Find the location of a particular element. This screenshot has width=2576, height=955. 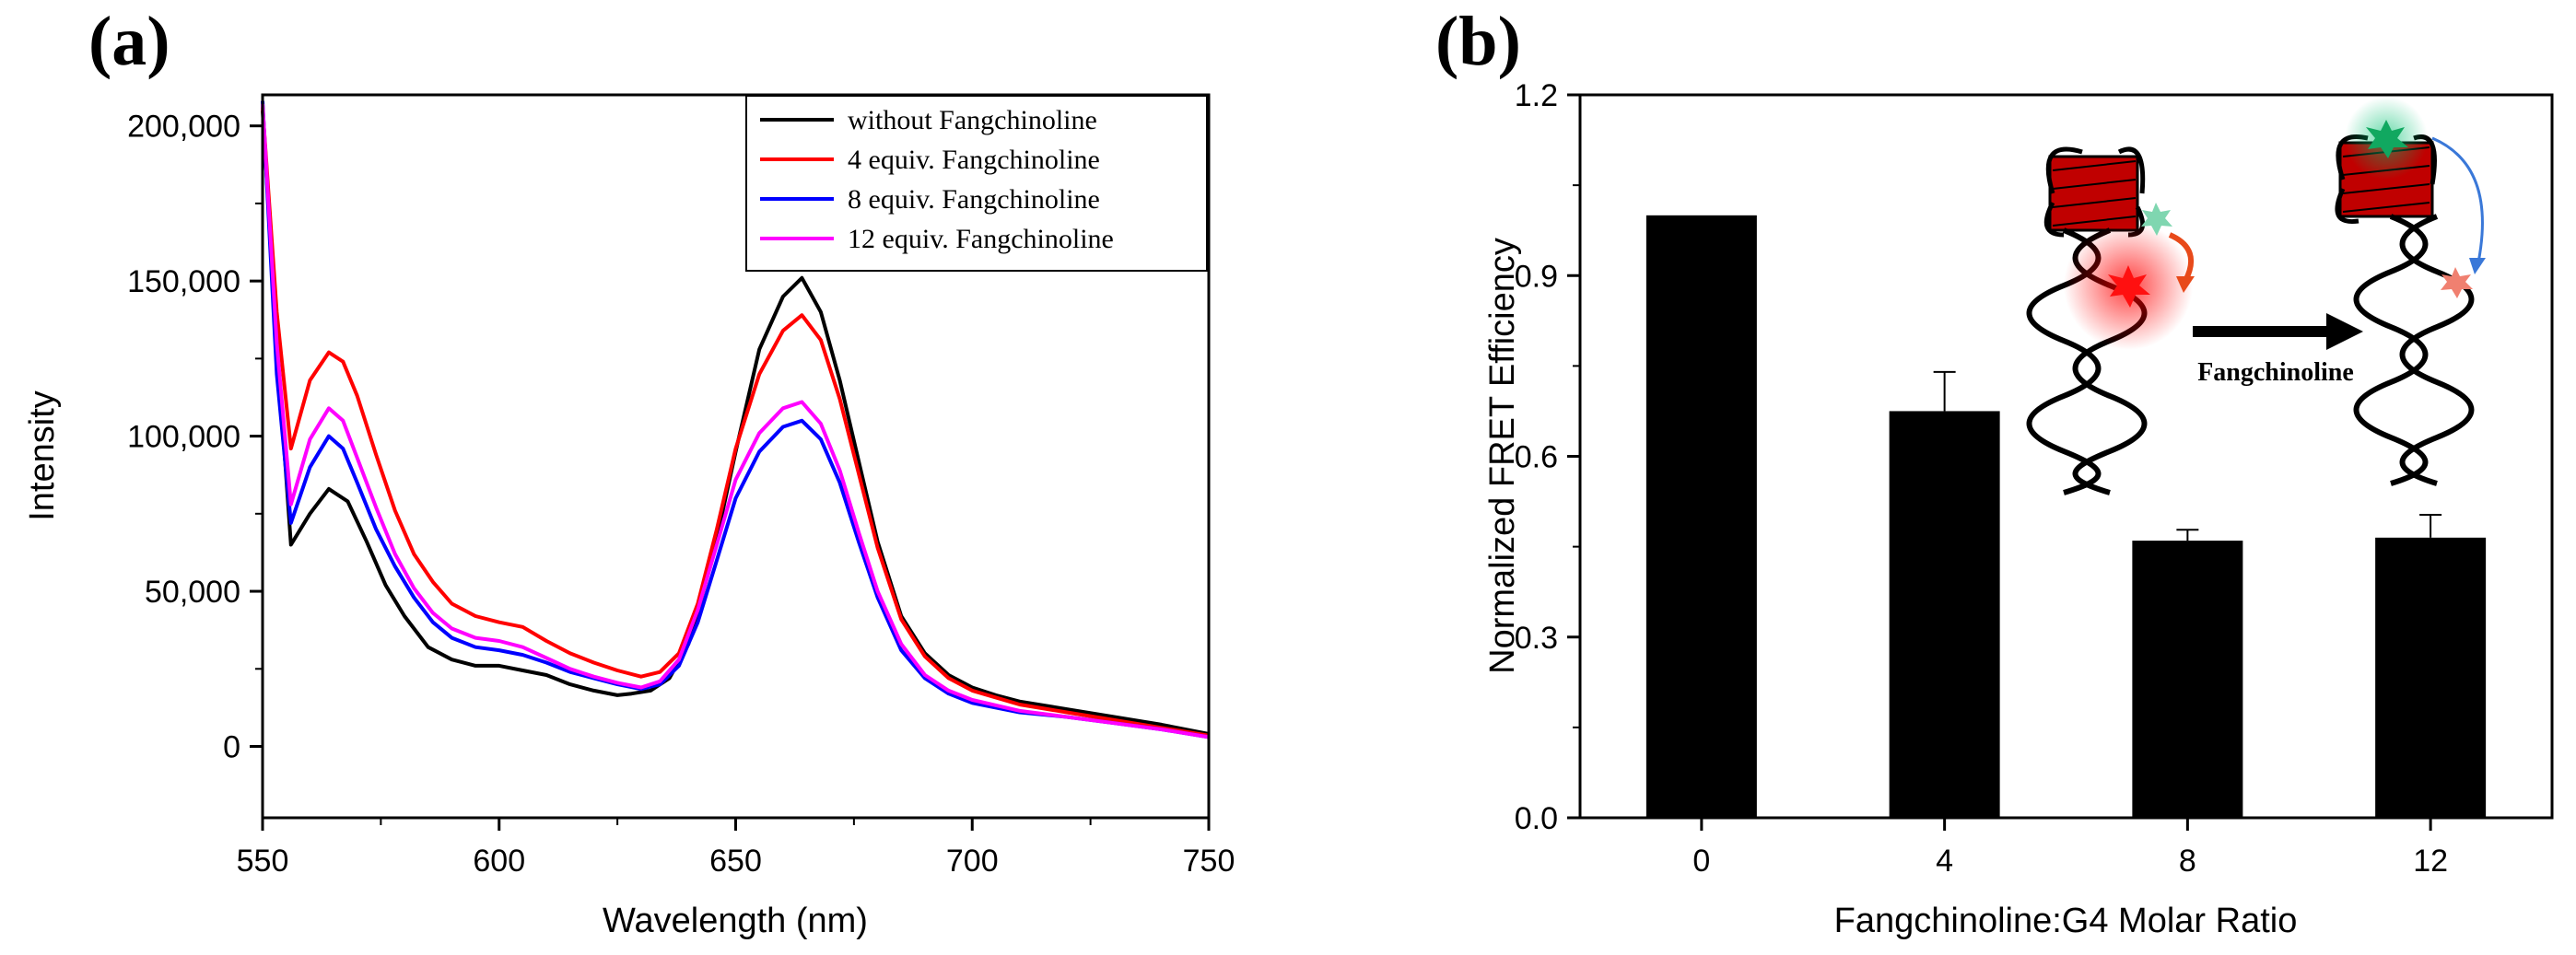

panel-label-a: (a) is located at coordinates (129, 41).